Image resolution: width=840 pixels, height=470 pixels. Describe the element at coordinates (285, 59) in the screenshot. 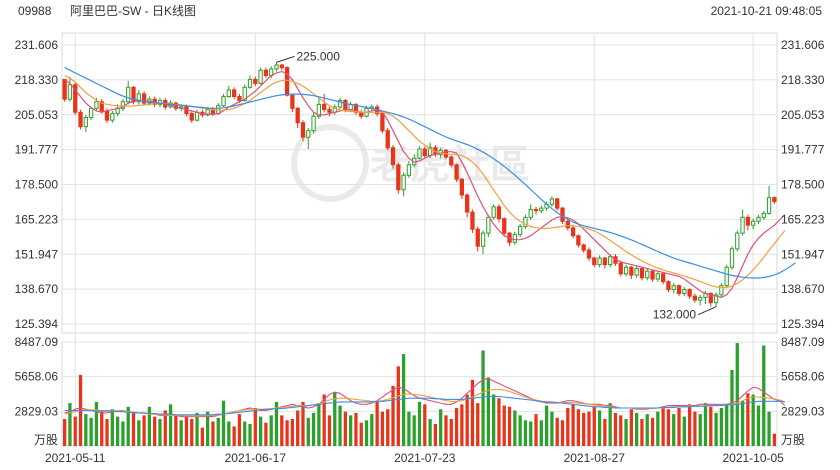

I see `annotation-leader` at that location.